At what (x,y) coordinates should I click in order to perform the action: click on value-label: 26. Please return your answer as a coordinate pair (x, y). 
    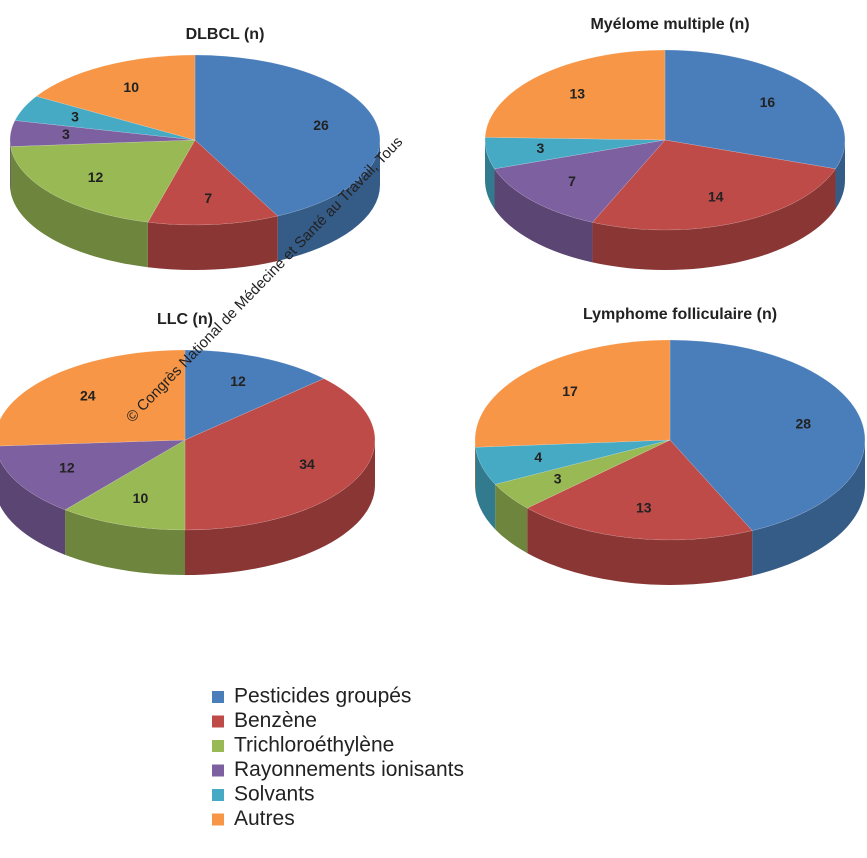
    Looking at the image, I should click on (321, 125).